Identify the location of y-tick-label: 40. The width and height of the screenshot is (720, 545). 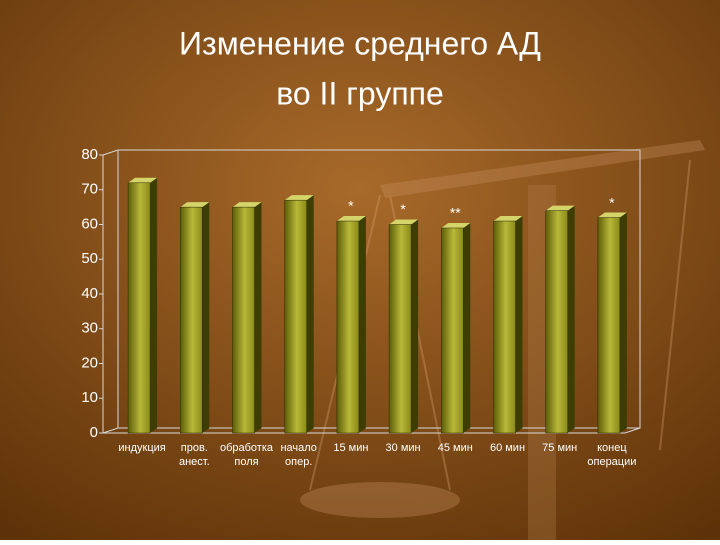
(89, 293).